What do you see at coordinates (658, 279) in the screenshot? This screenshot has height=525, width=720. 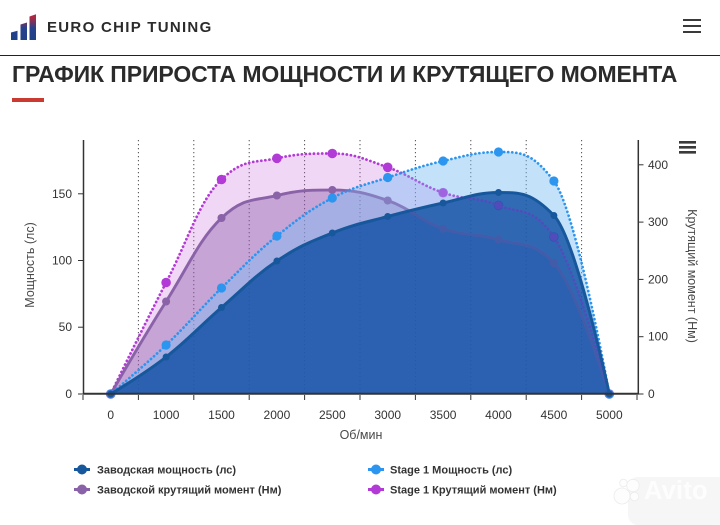 I see `svg-text: 200` at bounding box center [658, 279].